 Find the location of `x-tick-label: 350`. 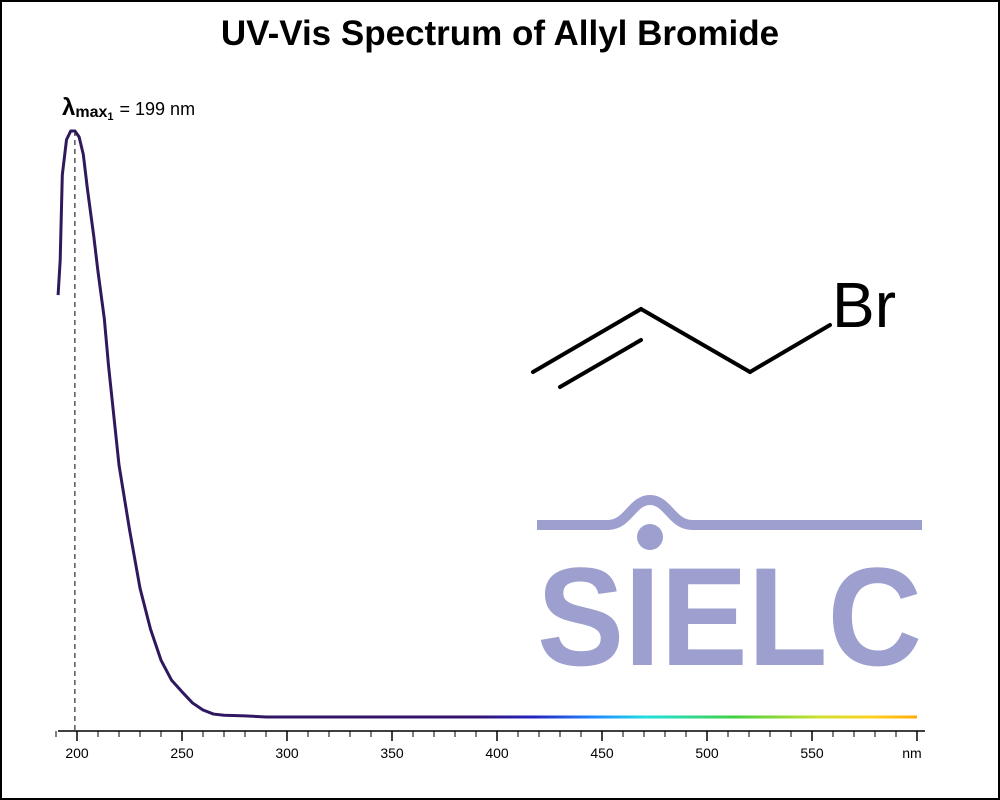

x-tick-label: 350 is located at coordinates (392, 753).